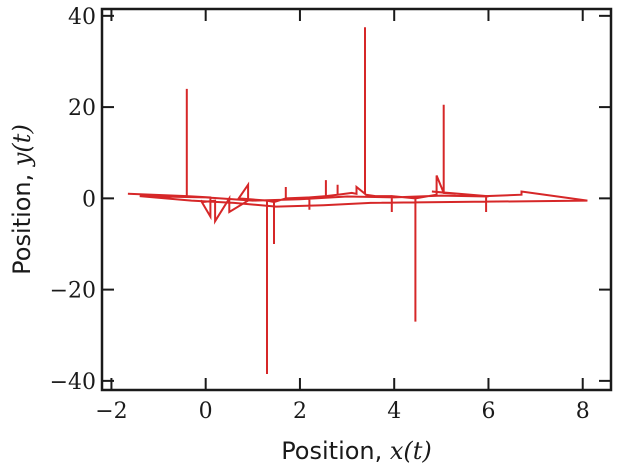  I want to click on x-axis-label: Position, x(t), so click(356, 451).